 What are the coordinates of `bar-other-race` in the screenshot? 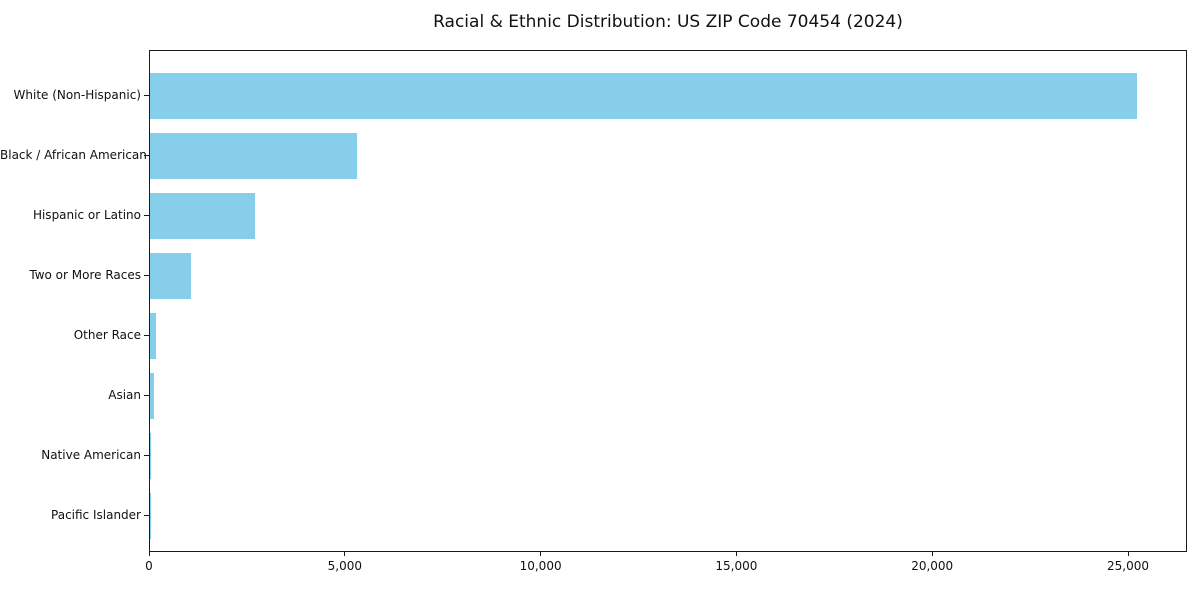 It's located at (153, 336).